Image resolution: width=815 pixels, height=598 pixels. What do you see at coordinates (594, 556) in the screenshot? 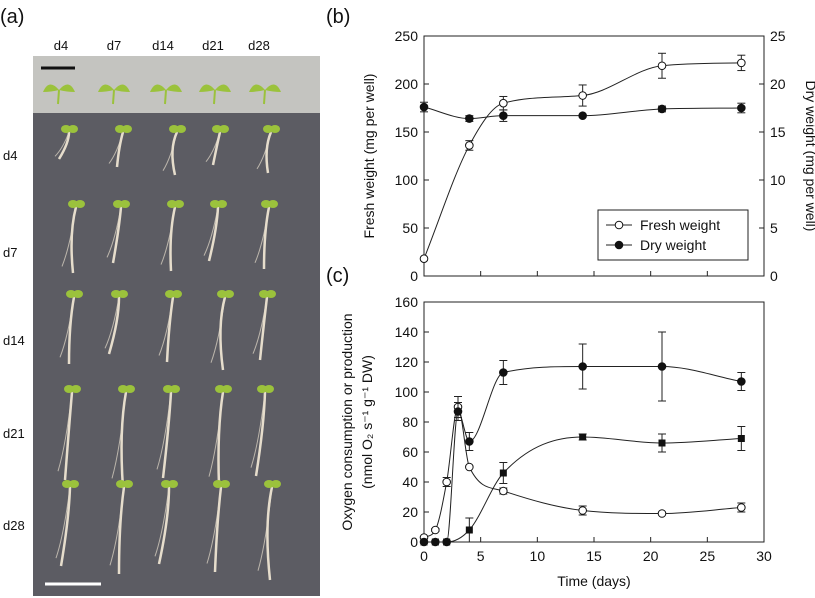
I see `x-tick-label: 15` at bounding box center [594, 556].